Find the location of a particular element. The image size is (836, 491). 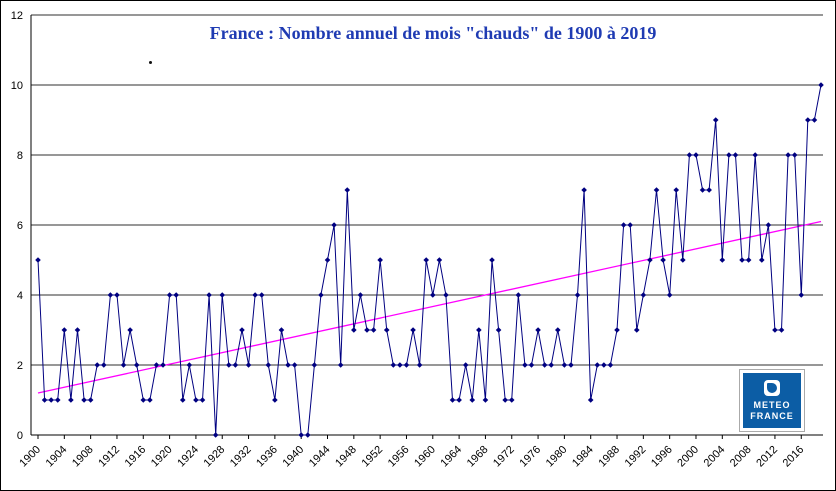

svg-text: 1936 is located at coordinates (267, 457).